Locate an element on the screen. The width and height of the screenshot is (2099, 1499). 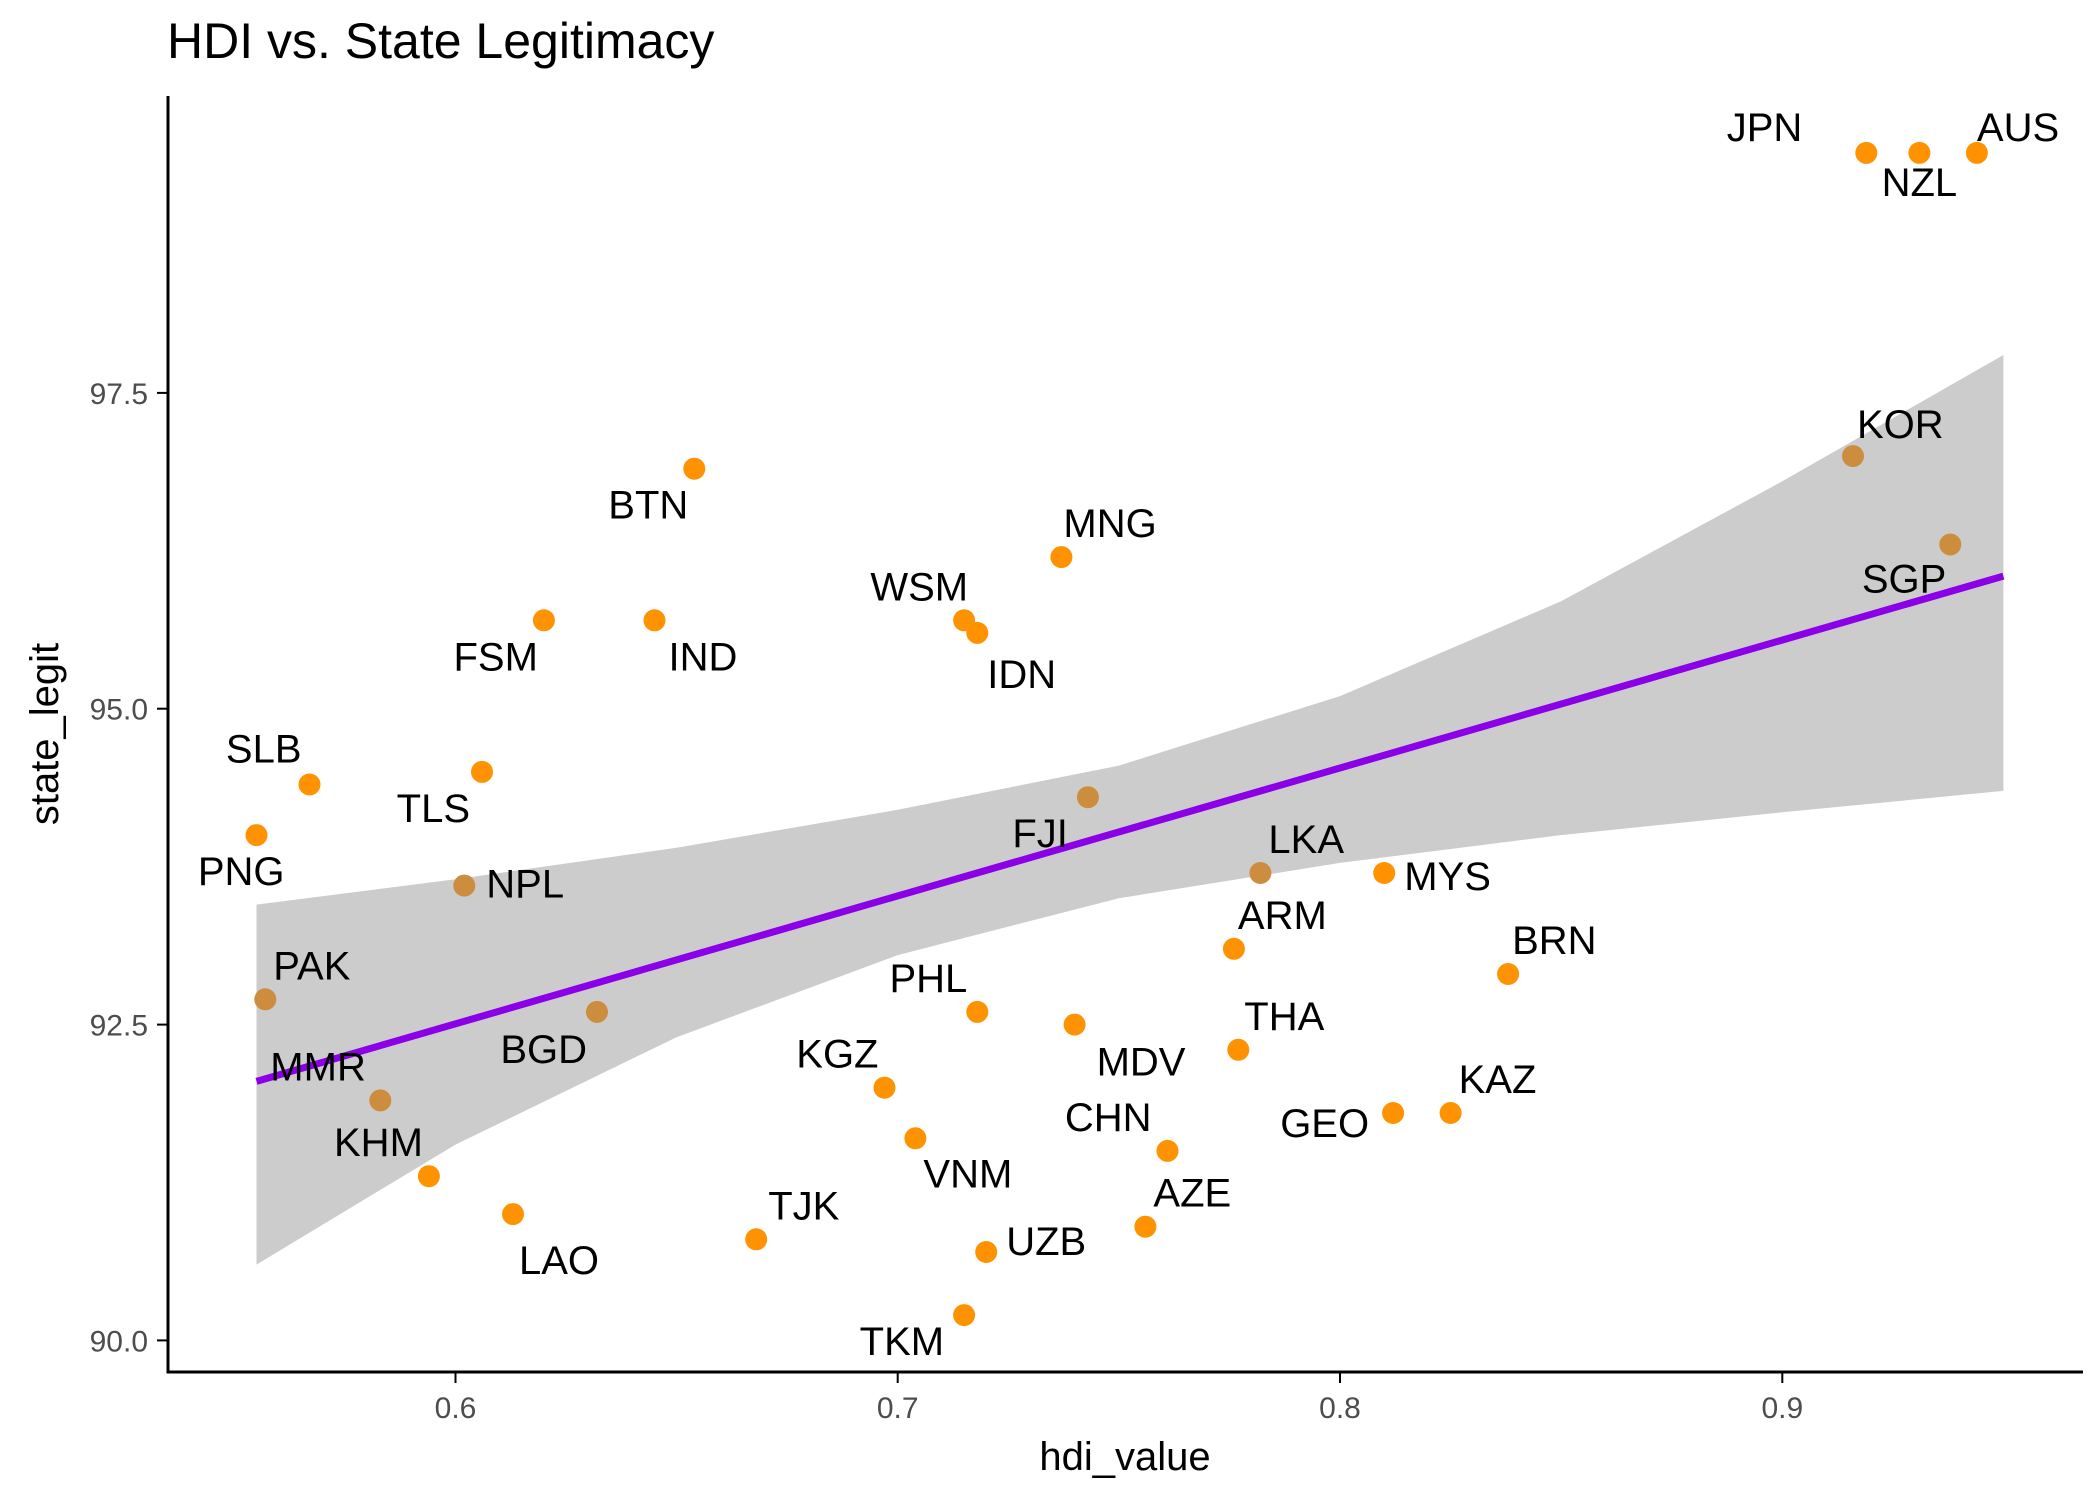
point-label-kgz: KGZ is located at coordinates (837, 1055).